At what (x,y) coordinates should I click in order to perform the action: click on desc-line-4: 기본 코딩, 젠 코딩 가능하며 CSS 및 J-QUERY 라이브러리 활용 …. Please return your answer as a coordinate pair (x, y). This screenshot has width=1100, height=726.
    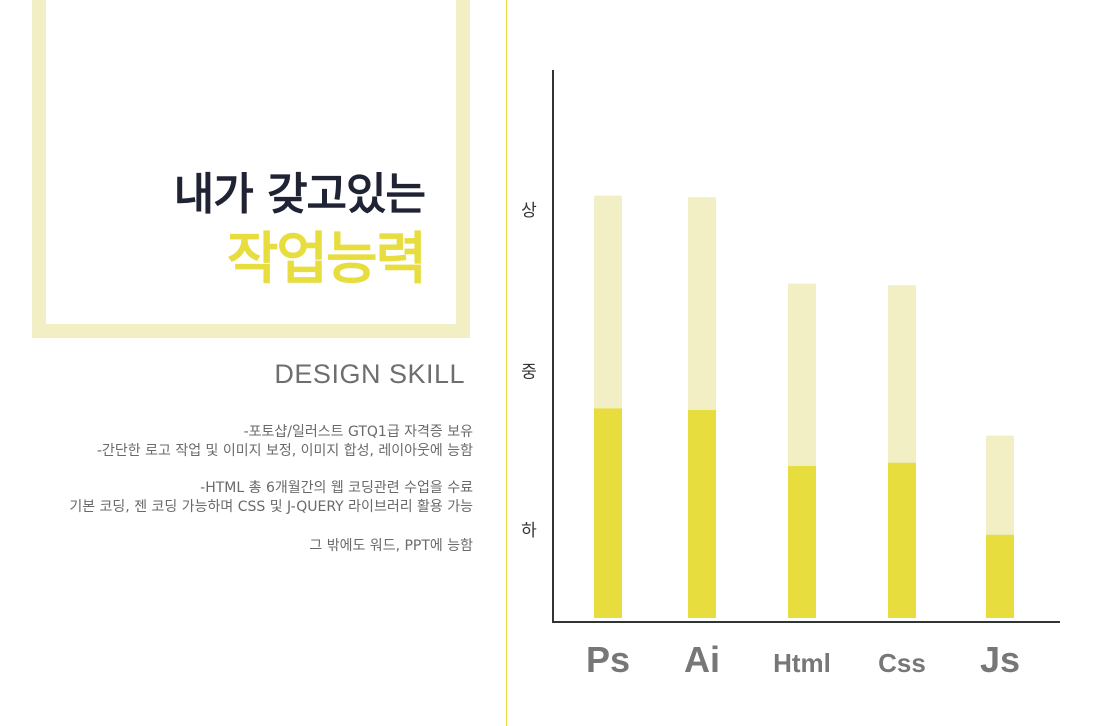
    Looking at the image, I should click on (271, 507).